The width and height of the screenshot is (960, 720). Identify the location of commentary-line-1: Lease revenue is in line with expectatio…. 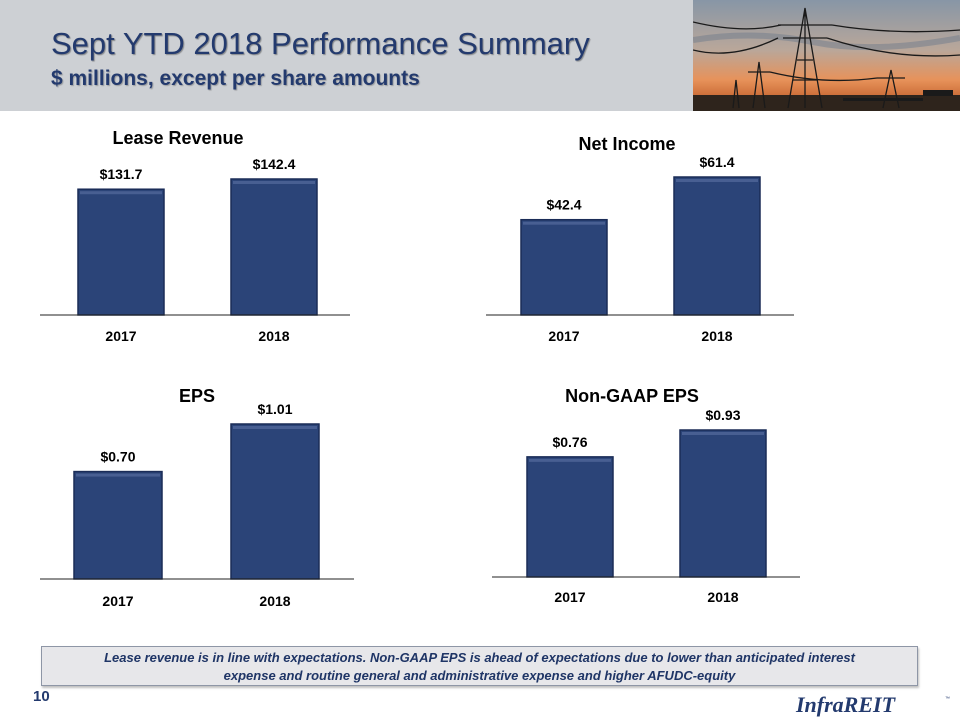
(479, 657).